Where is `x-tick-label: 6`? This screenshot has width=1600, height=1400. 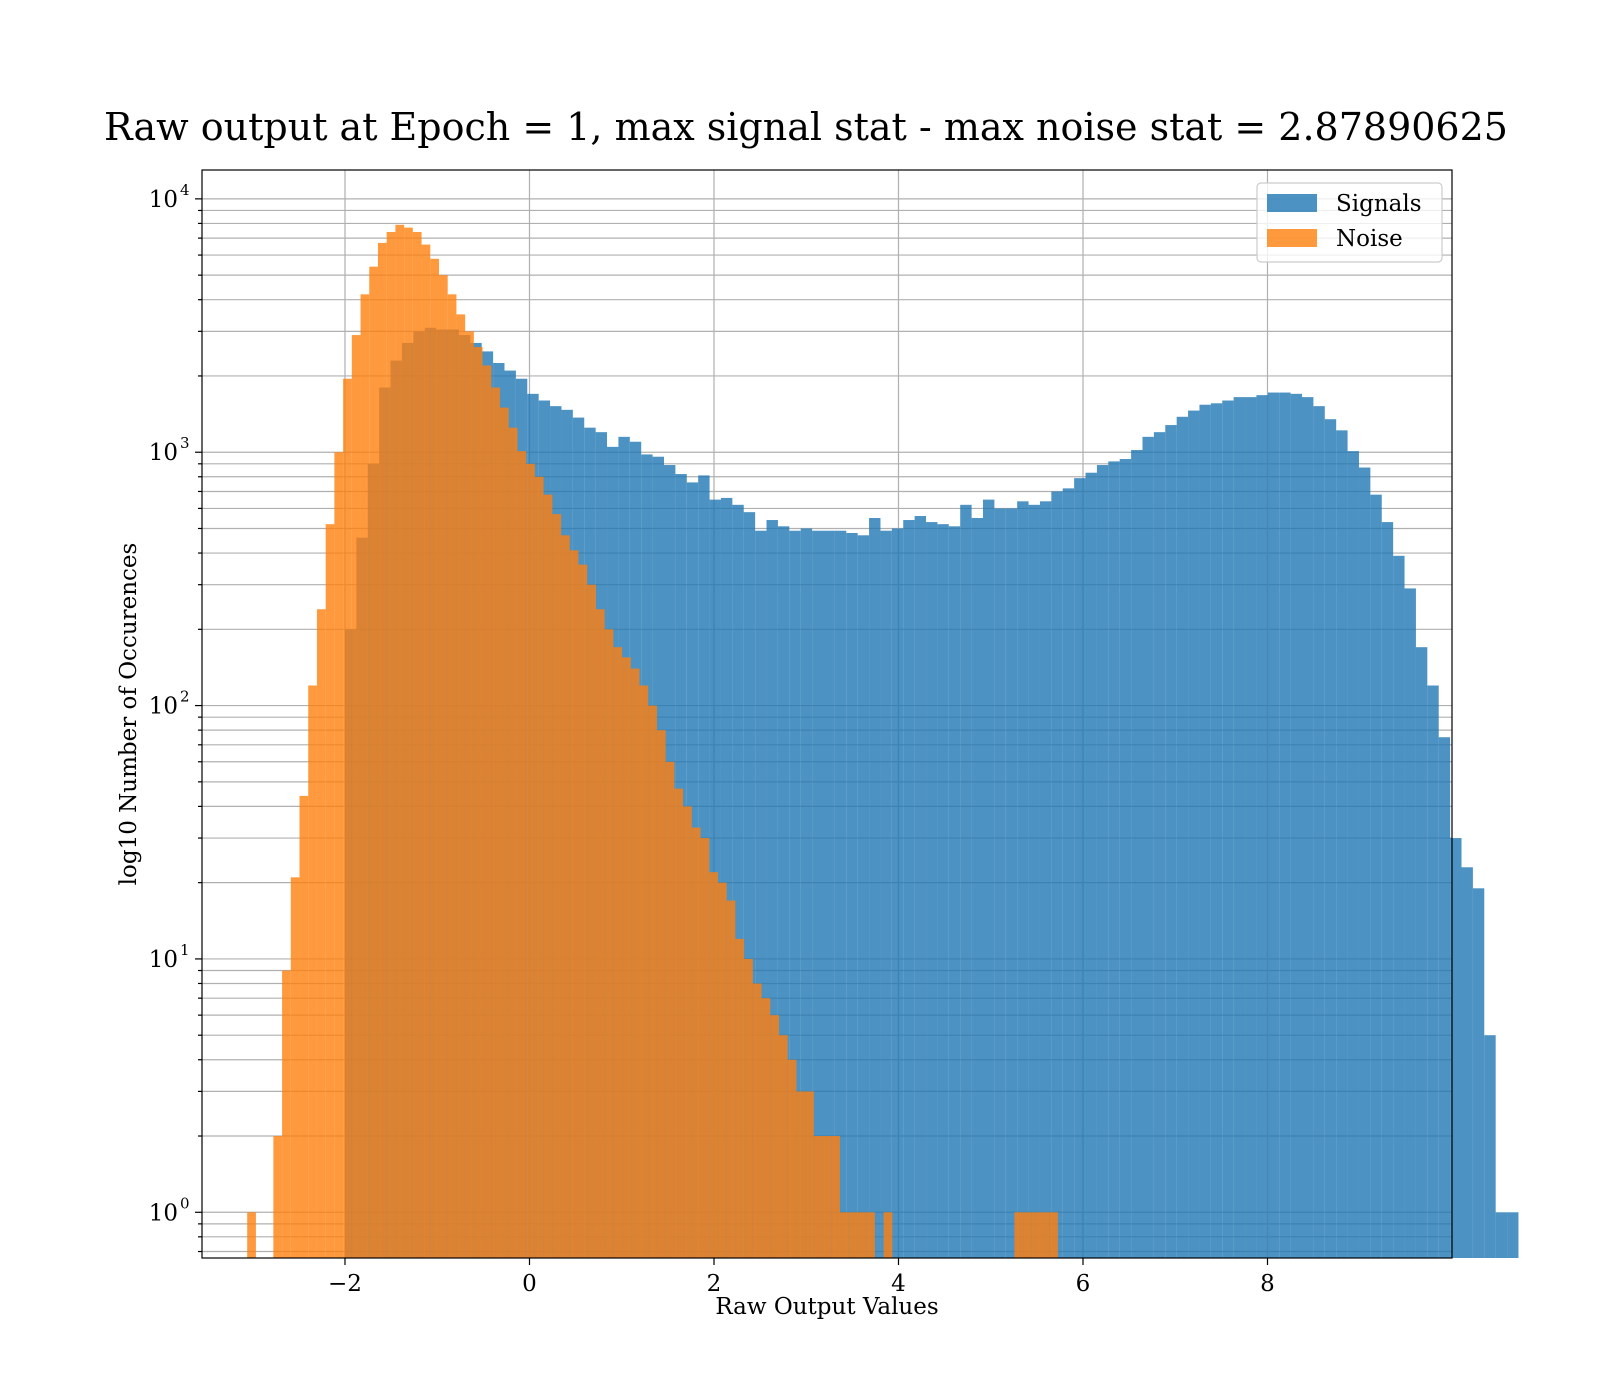
x-tick-label: 6 is located at coordinates (1083, 1284).